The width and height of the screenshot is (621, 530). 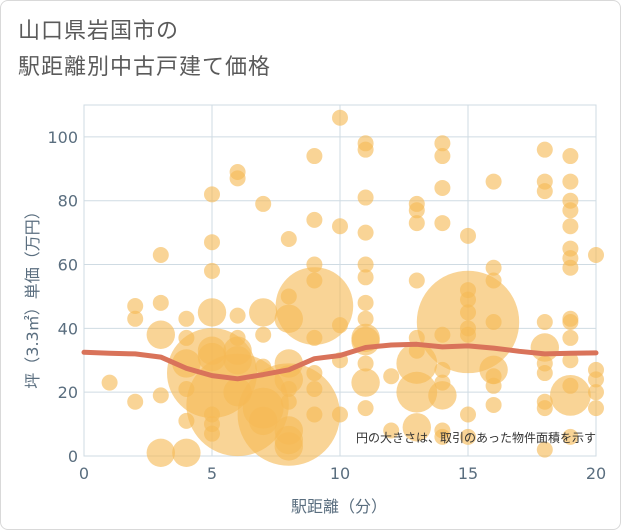 I want to click on x-axis-label: 駅距離（分）, so click(x=339, y=506).